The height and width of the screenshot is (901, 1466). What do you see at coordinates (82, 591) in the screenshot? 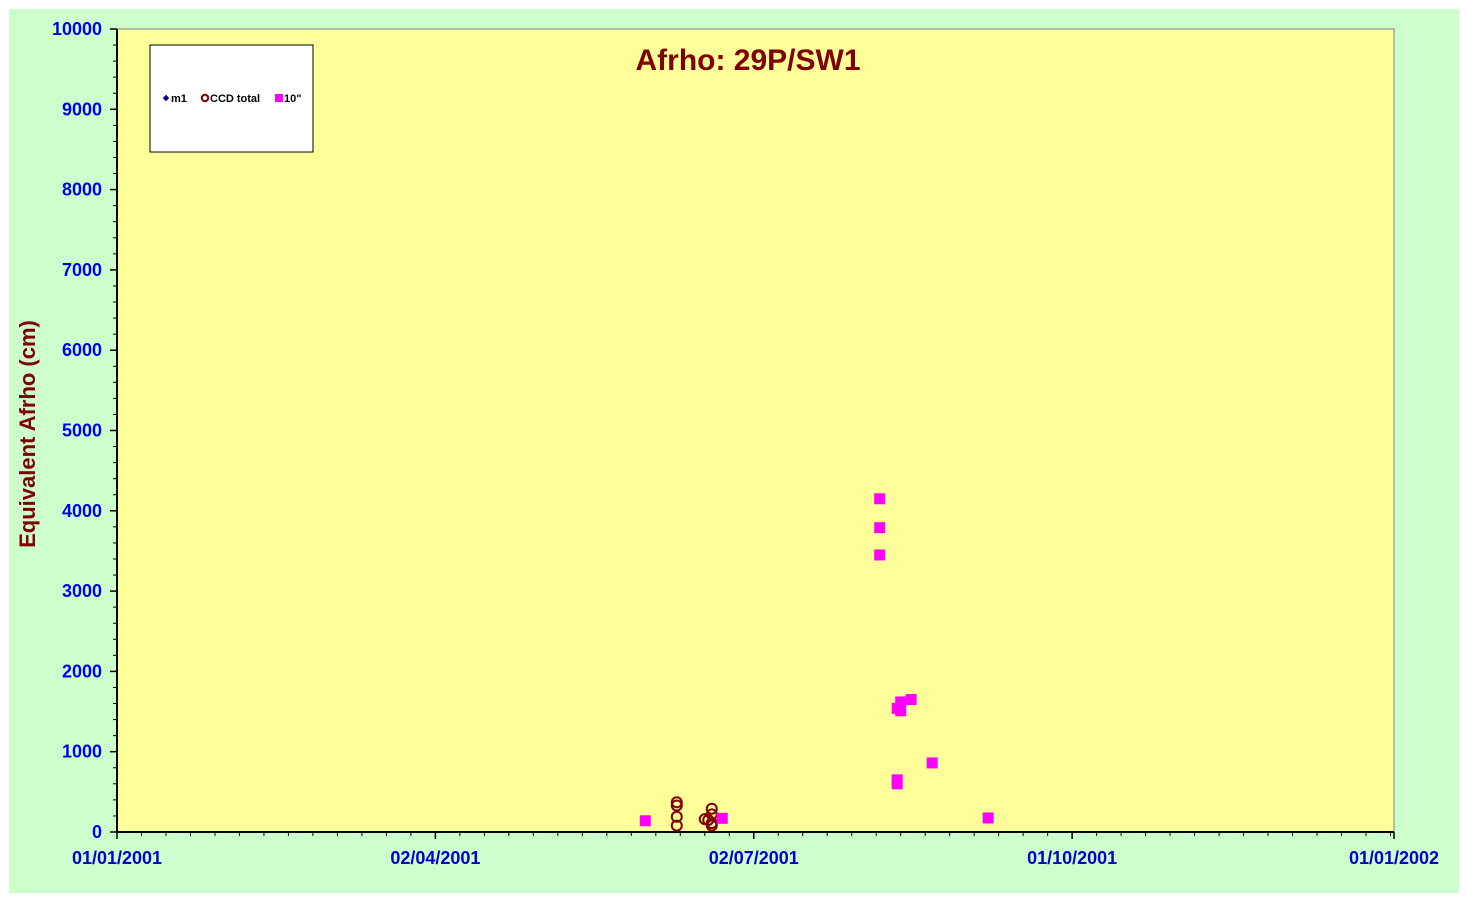
I see `y-tick-label: 3000` at bounding box center [82, 591].